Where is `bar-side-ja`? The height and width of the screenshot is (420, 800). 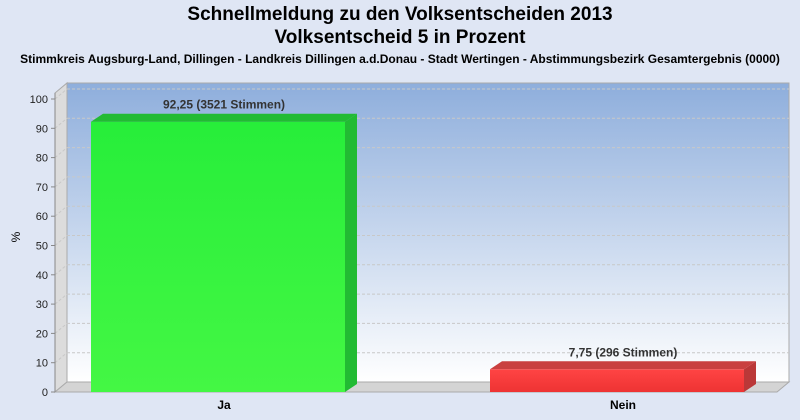
bar-side-ja is located at coordinates (351, 253).